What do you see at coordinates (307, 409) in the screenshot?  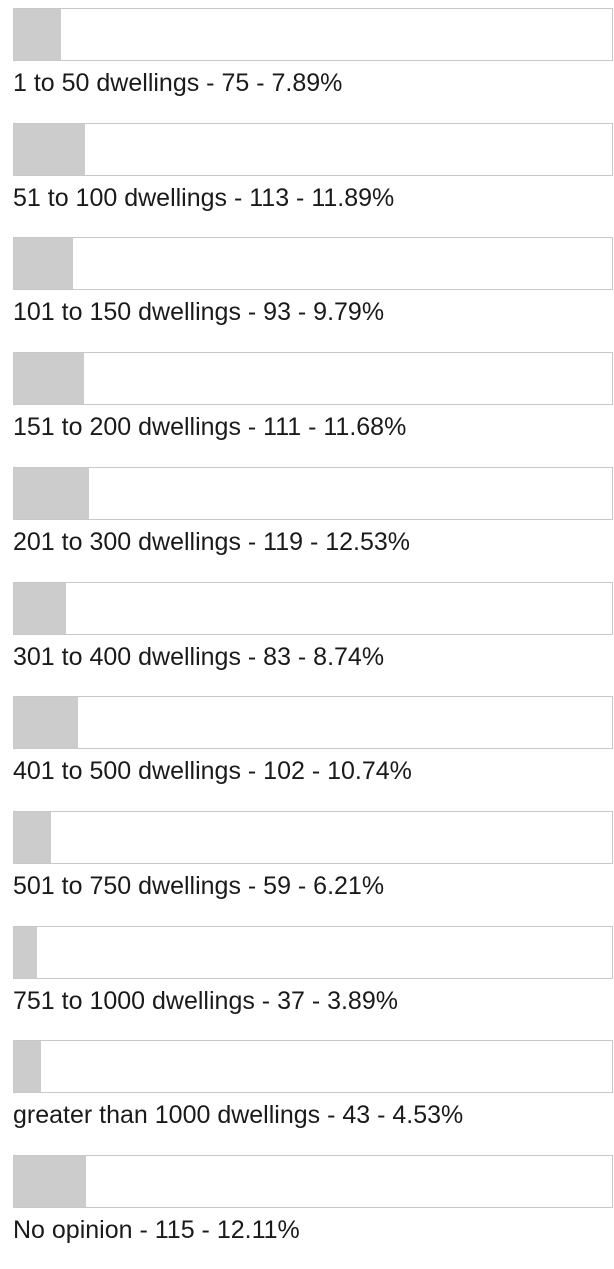 I see `result-item: 151 to 200 dwellings - 111 - 11.68%` at bounding box center [307, 409].